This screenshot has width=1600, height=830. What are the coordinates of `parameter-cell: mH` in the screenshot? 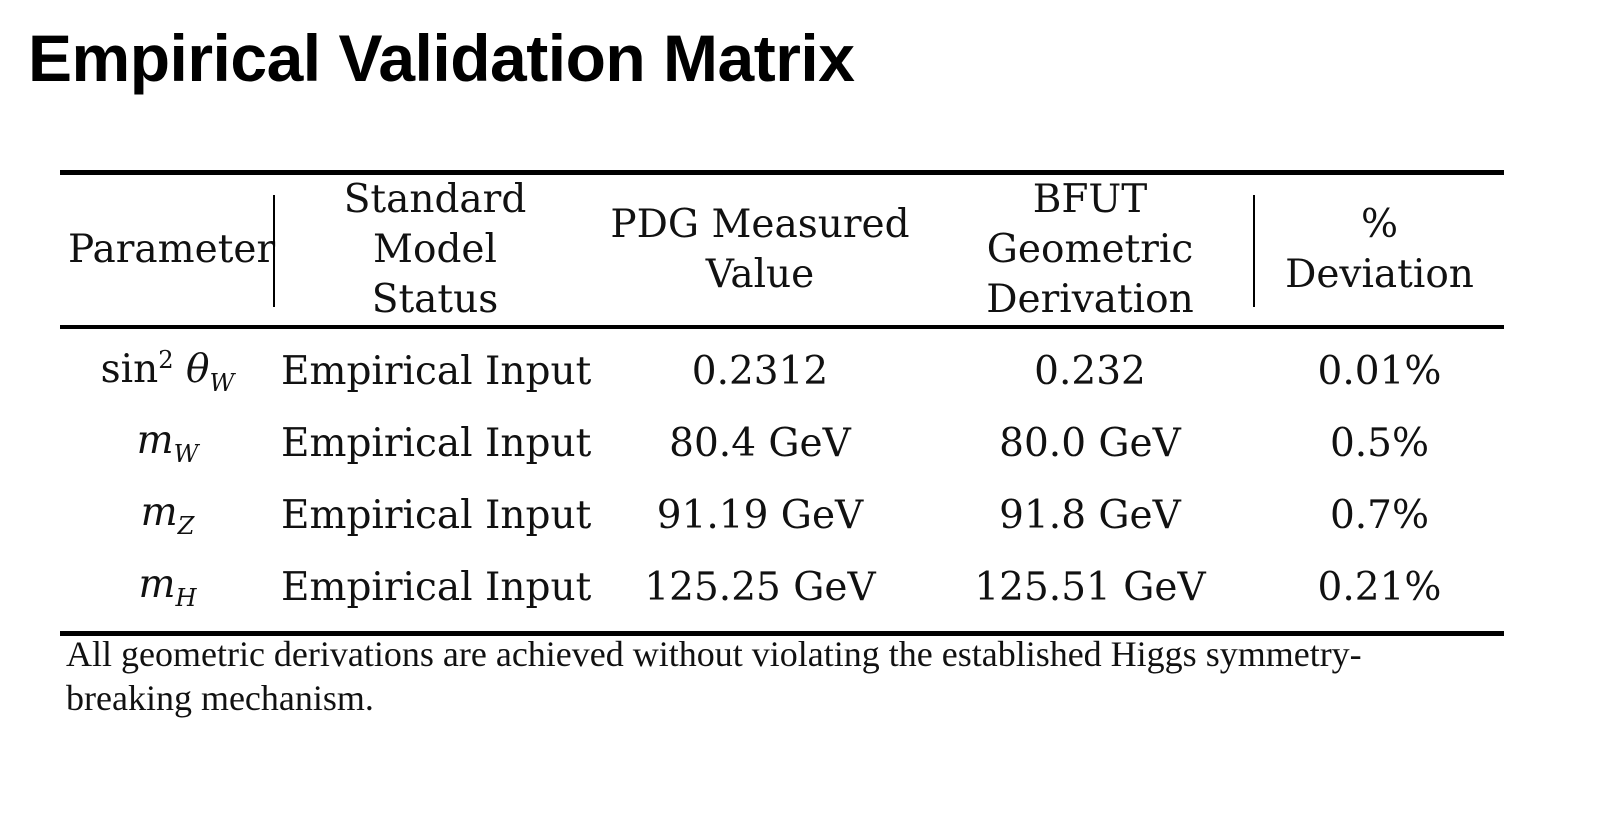 It's located at (167, 587).